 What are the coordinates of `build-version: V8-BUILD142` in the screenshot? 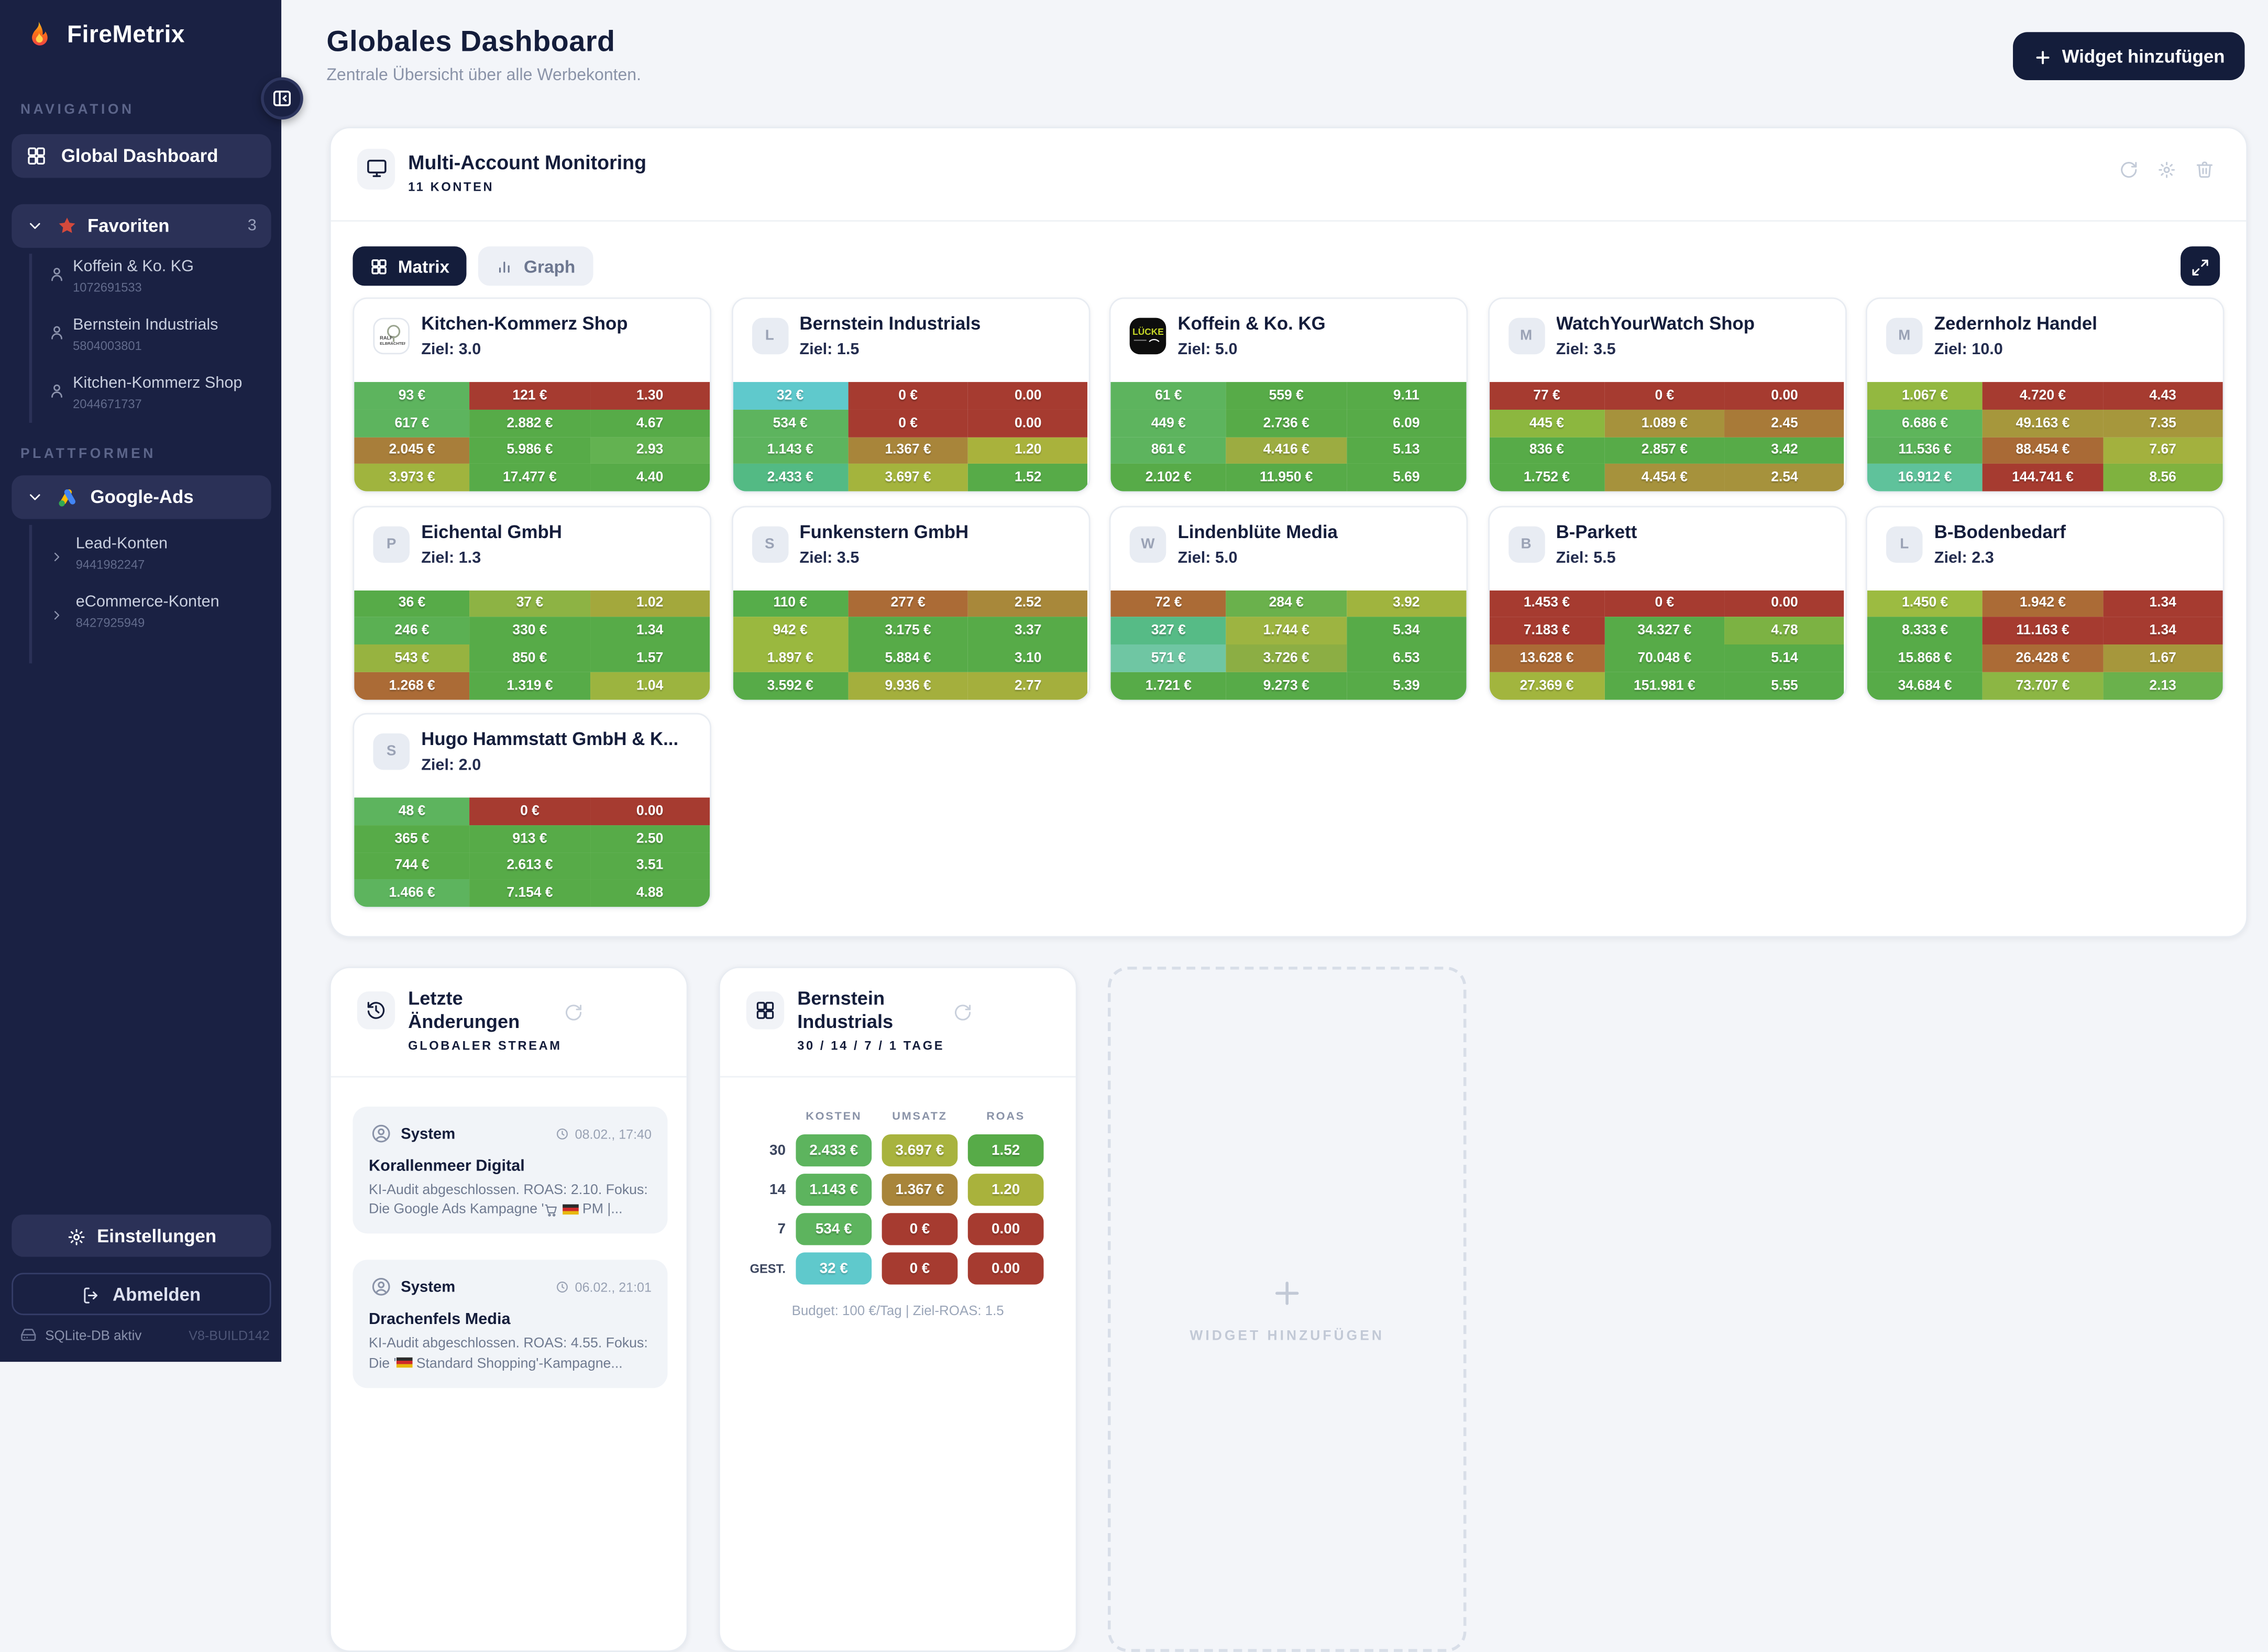 It's located at (230, 1334).